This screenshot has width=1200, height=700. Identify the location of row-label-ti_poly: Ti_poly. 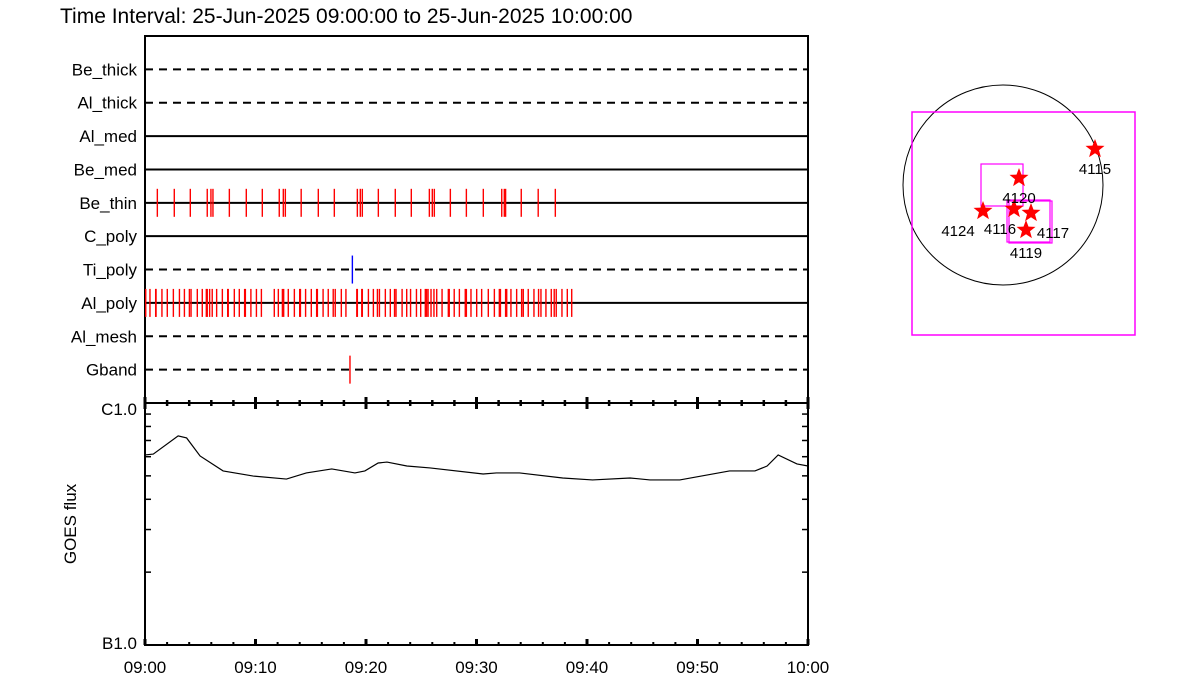
(110, 270).